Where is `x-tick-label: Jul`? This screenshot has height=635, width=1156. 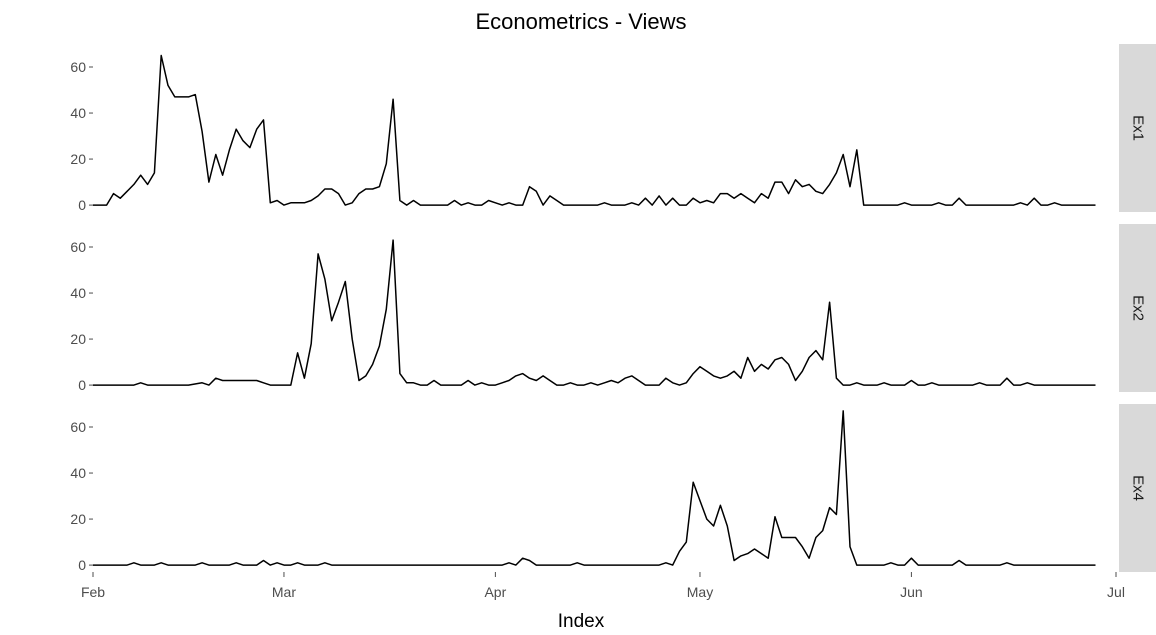
x-tick-label: Jul is located at coordinates (1116, 592).